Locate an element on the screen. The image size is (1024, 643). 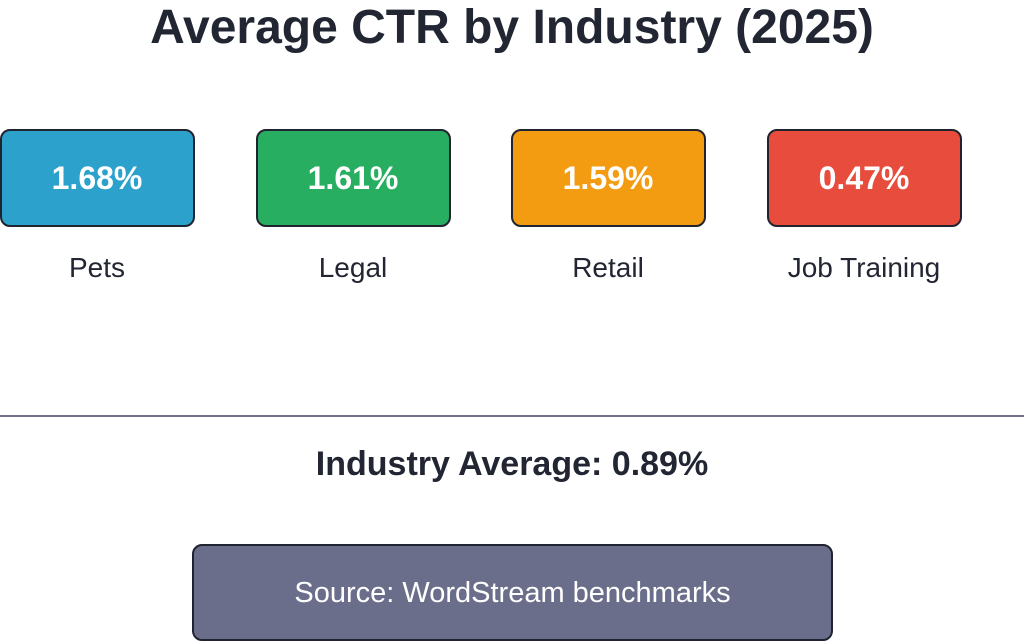
source-box: Source: WordStream benchmarks is located at coordinates (512, 592).